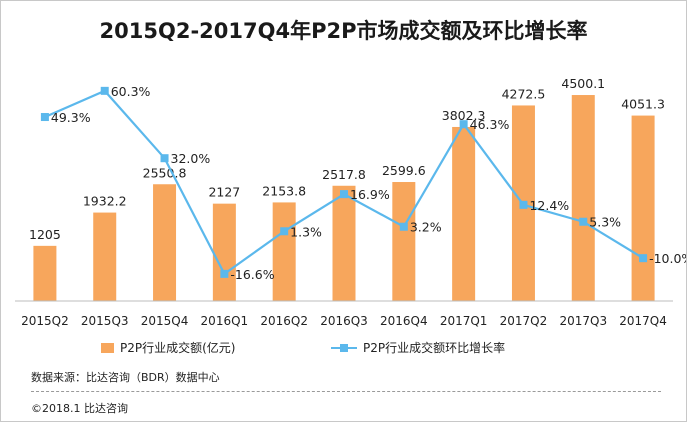  I want to click on growth-label-2015Q4: 32.0%, so click(191, 158).